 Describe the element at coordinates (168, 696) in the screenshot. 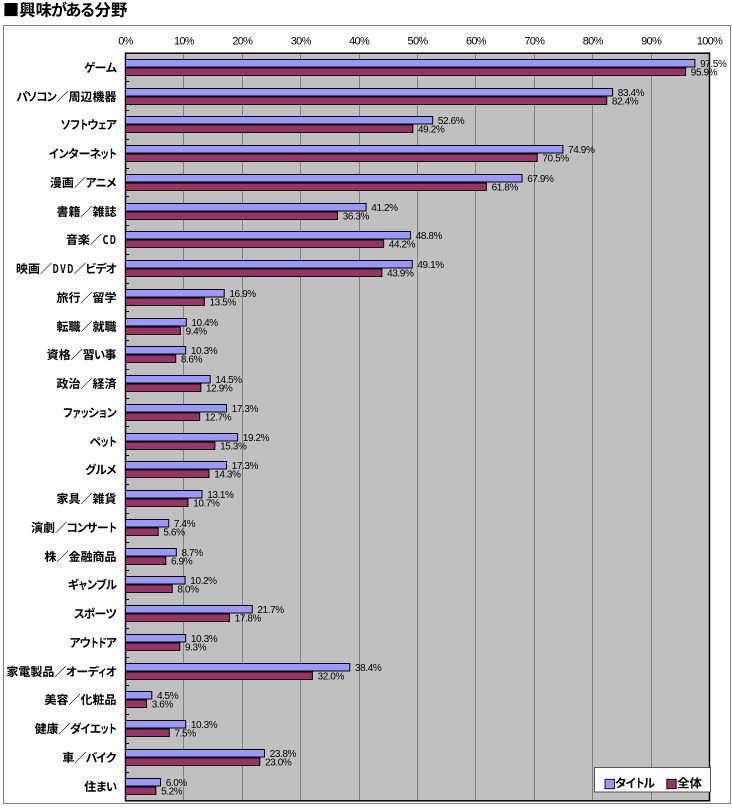

I see `svg-text: 4.5%` at that location.